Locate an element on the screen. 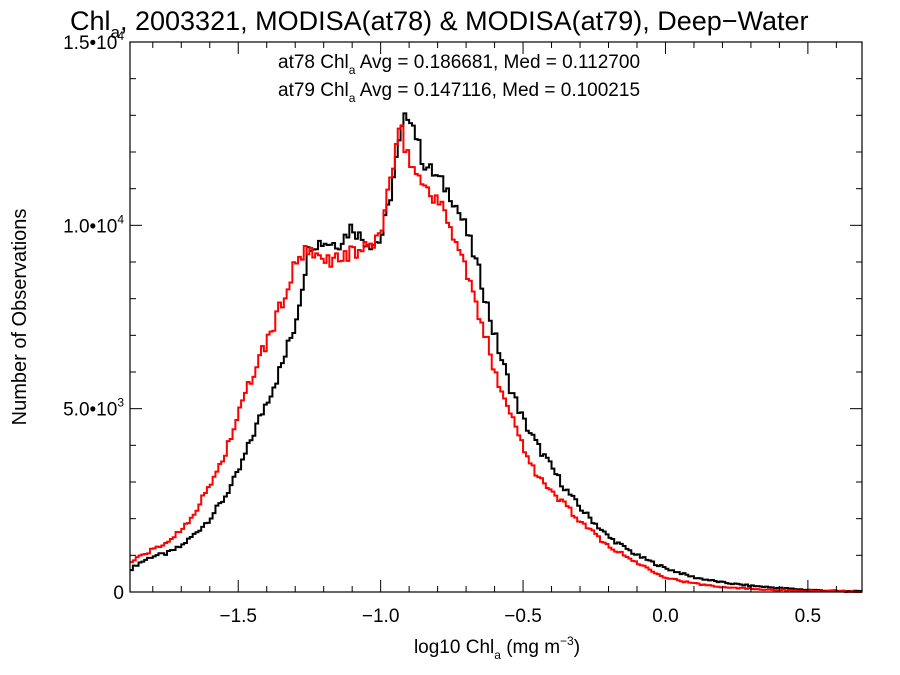  x-tick-label: 0.5 is located at coordinates (808, 616).